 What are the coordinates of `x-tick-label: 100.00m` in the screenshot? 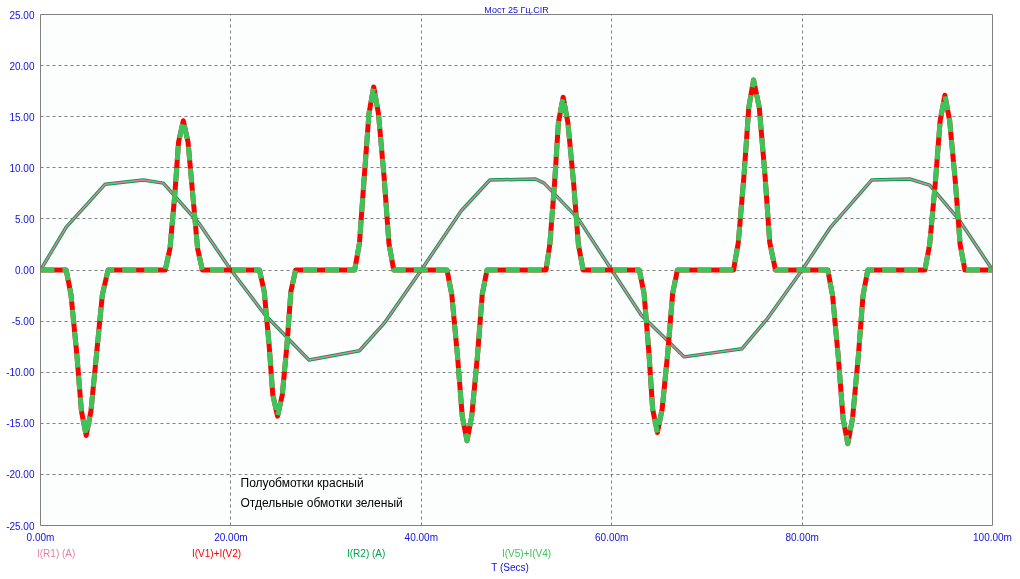 It's located at (992, 537).